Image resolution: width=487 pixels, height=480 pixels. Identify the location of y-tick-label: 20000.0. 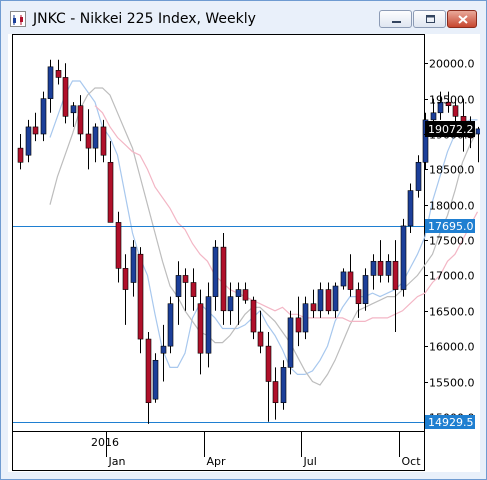
(452, 64).